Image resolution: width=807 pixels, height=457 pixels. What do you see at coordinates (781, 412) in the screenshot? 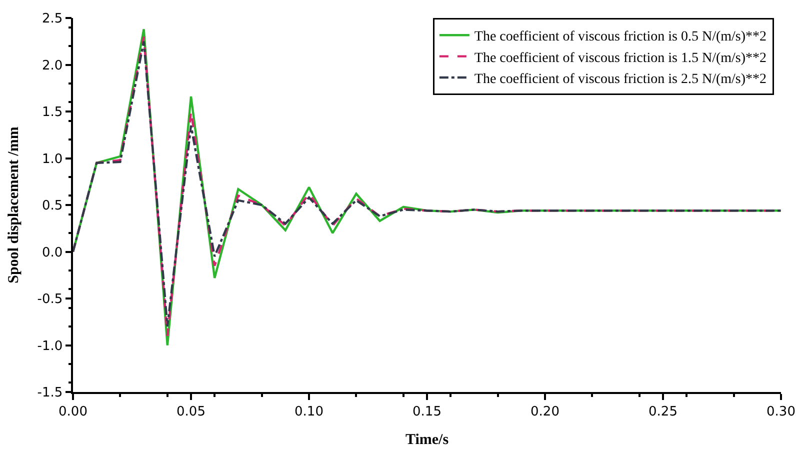
I see `x-tick-label: 0.30` at bounding box center [781, 412].